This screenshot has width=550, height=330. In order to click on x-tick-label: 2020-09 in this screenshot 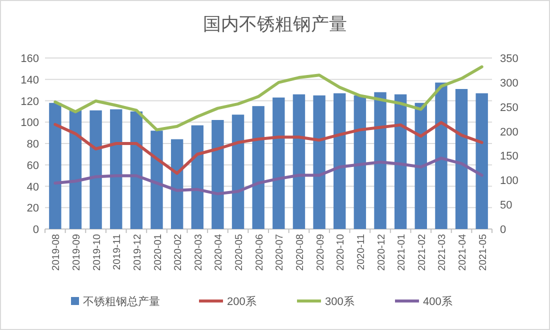, I will do `click(320, 252)`.